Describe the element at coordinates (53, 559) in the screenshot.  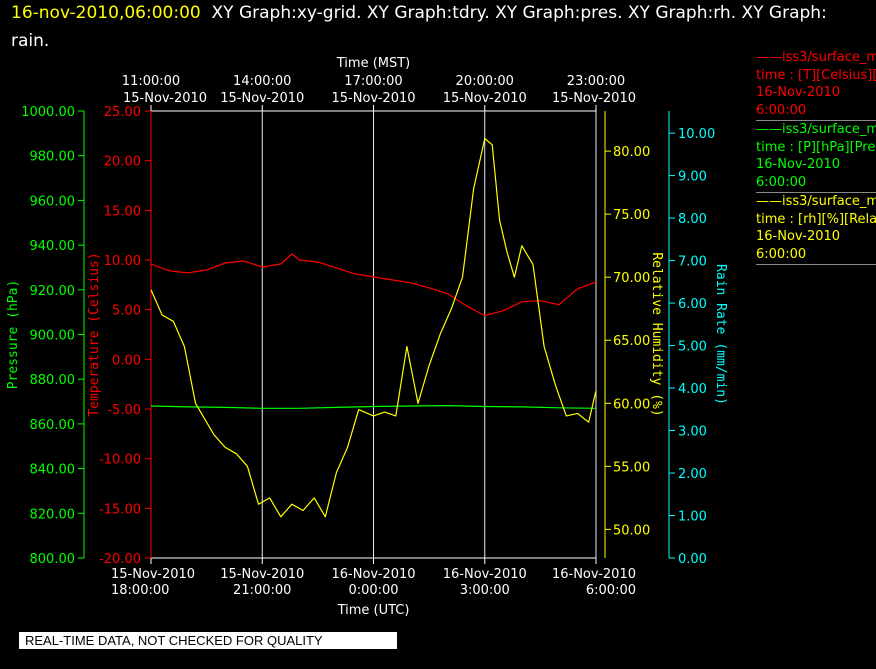
I see `pressure-tick-label: 800.00` at that location.